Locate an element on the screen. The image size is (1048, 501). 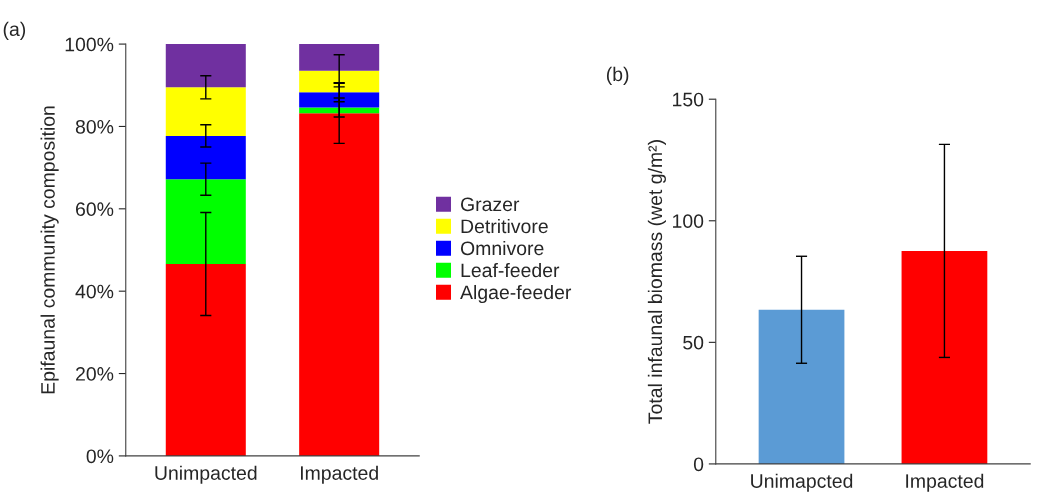
legend-label: Leaf-feeder is located at coordinates (510, 270).